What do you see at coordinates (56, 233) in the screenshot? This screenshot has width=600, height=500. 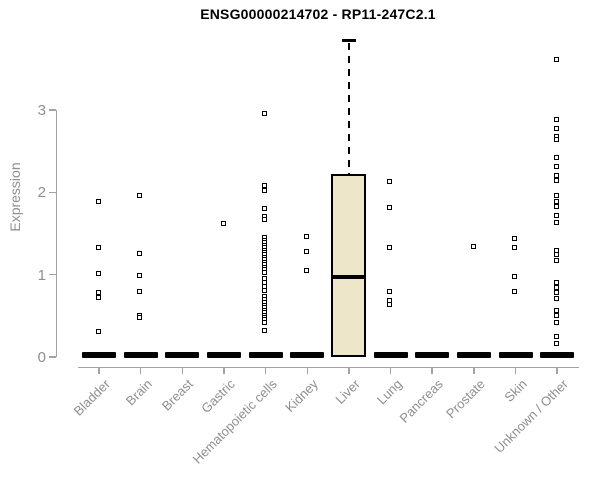 I see `y-axis-line` at bounding box center [56, 233].